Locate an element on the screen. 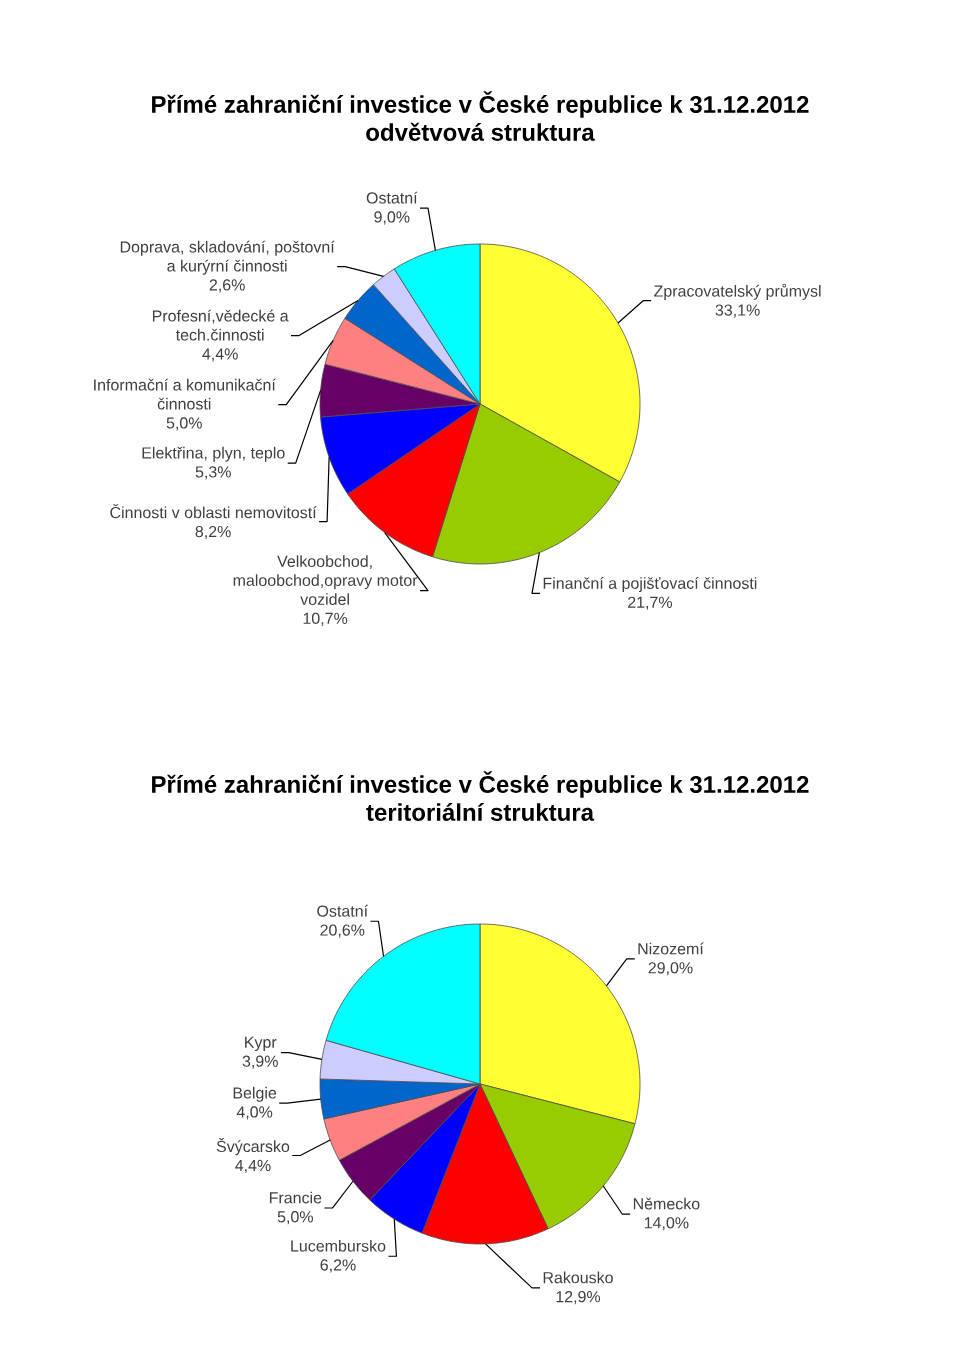  data-label: 4,0% is located at coordinates (254, 1113).